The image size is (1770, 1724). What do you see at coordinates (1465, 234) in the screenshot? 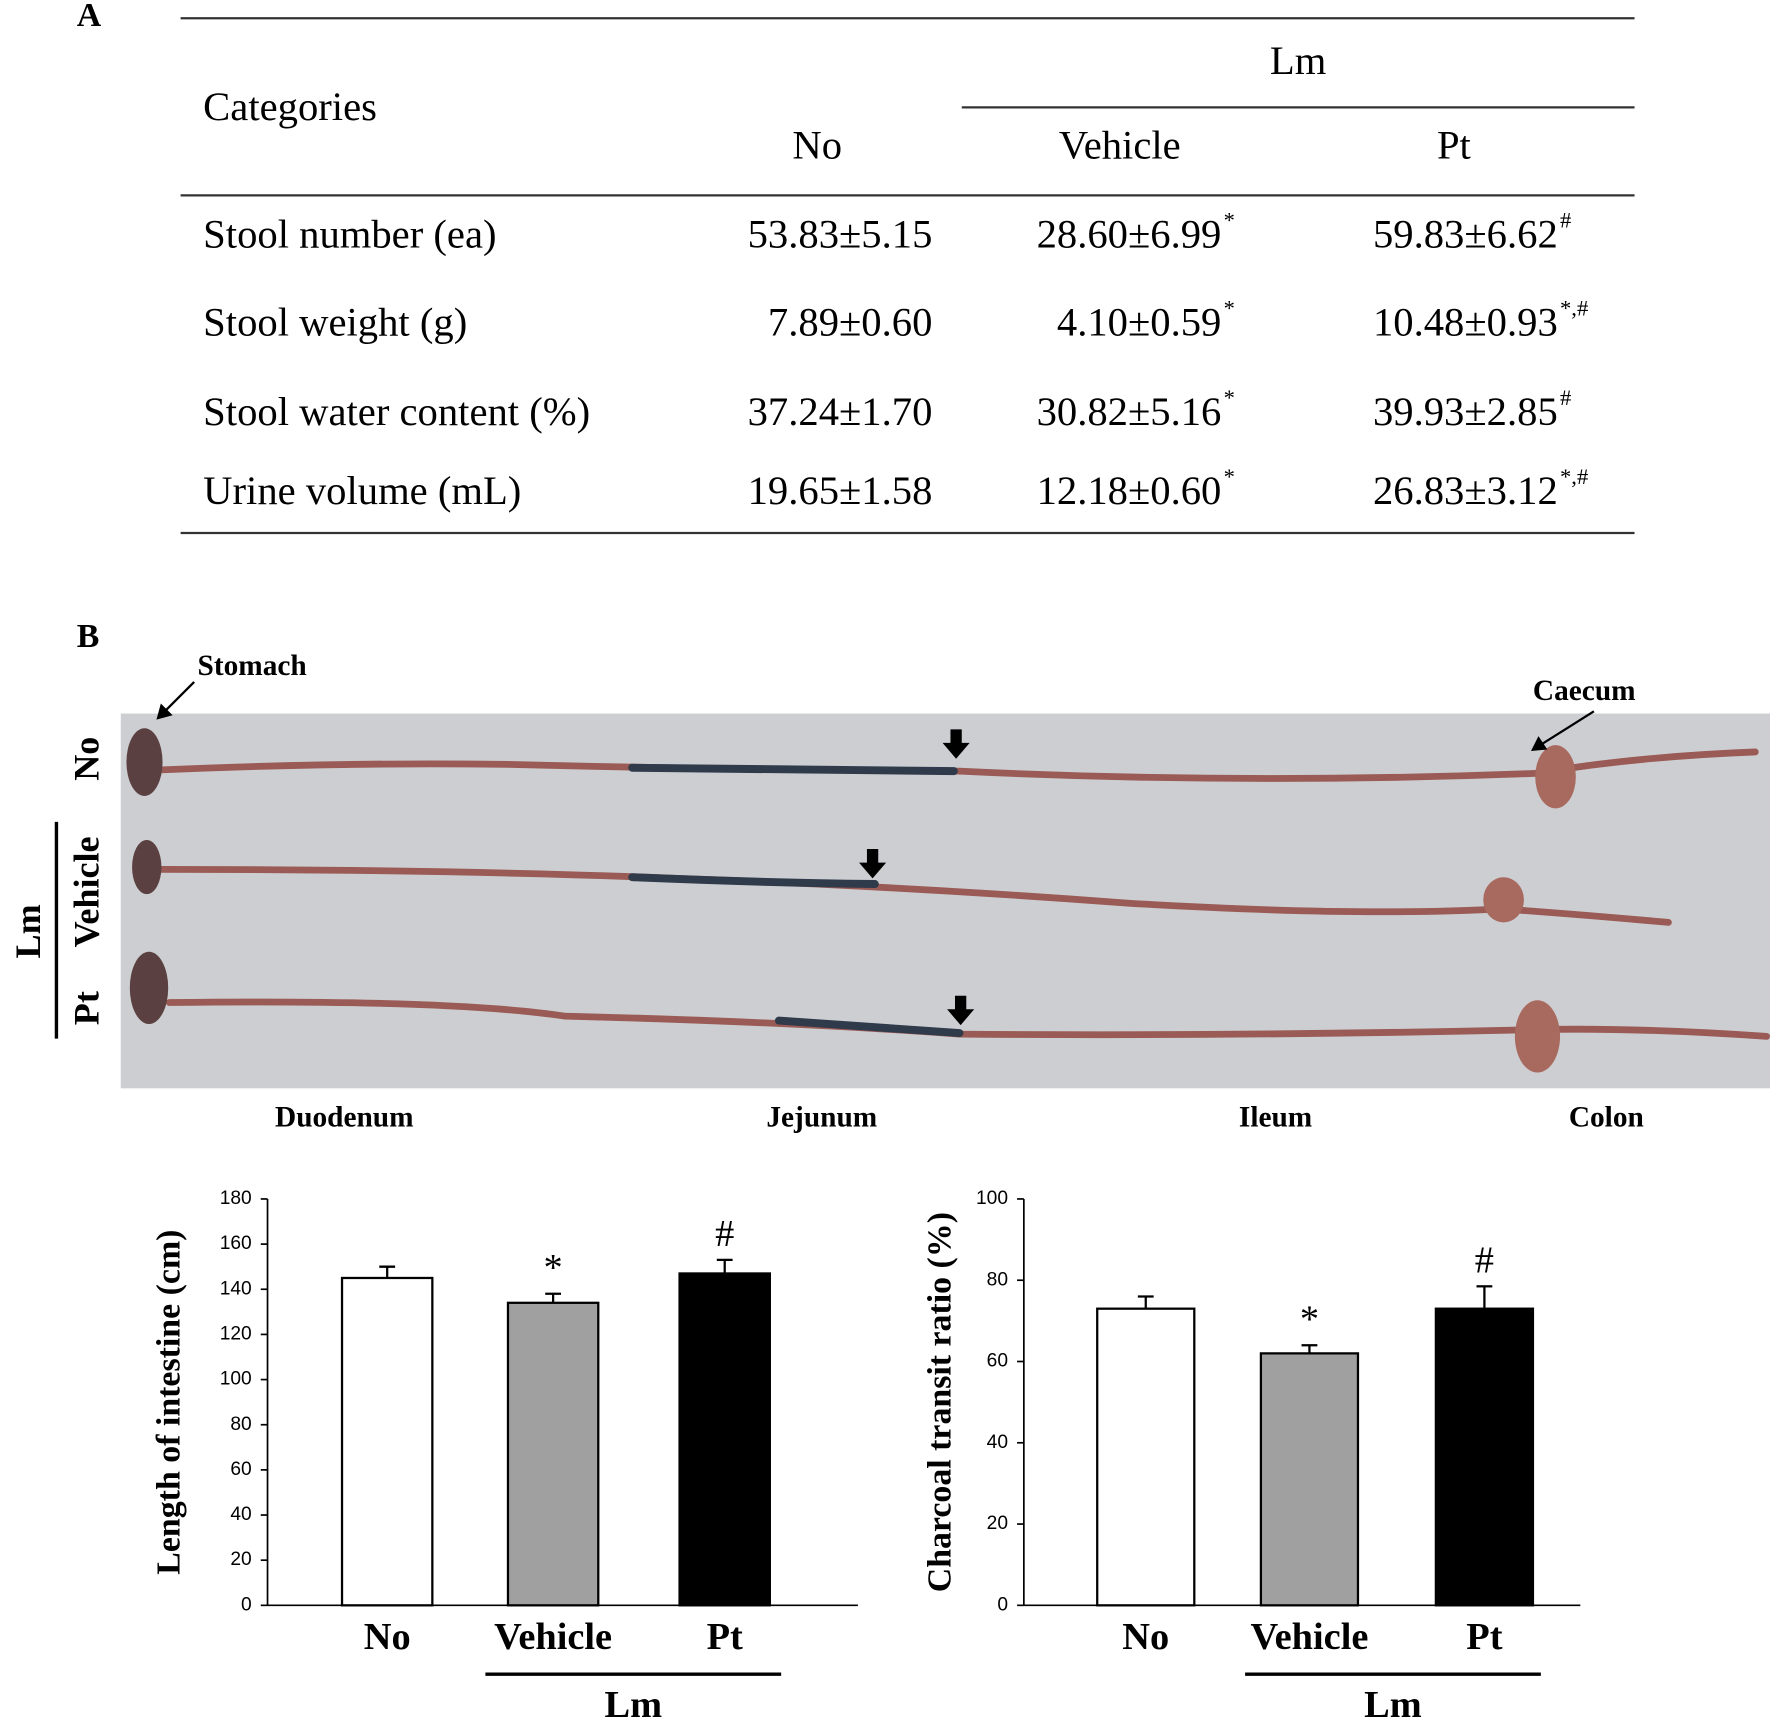
I see `cell-value: 59.83±6.62` at bounding box center [1465, 234].